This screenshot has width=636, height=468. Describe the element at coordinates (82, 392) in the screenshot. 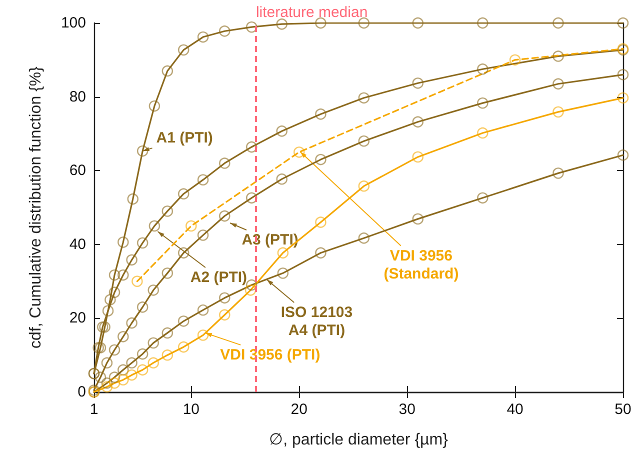

I see `y-tick-label: 0` at that location.